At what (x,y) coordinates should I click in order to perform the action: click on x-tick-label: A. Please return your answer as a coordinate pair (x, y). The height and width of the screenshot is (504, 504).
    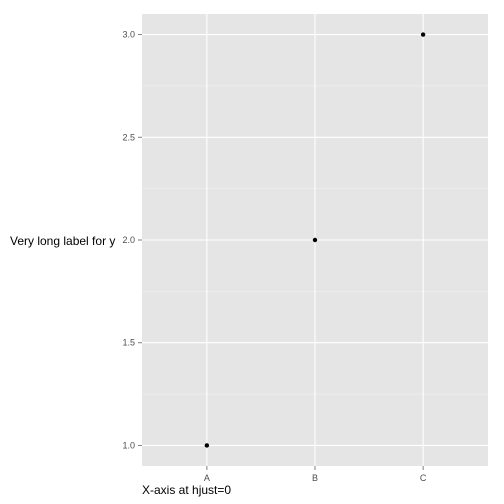
    Looking at the image, I should click on (207, 478).